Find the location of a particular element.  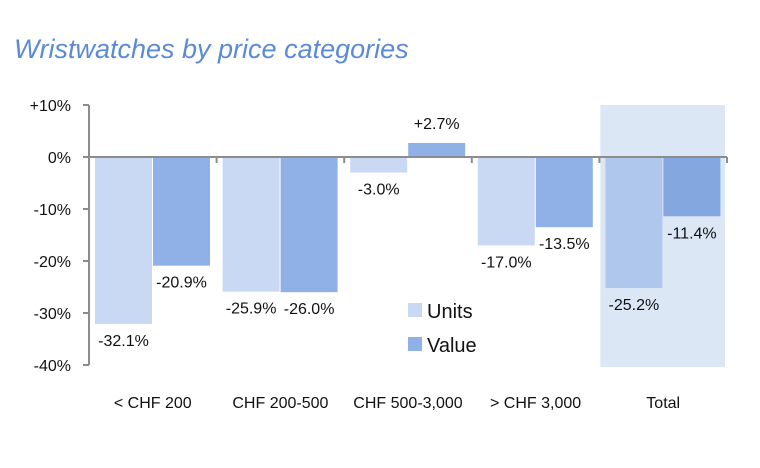

data-label: +2.7% is located at coordinates (437, 124).